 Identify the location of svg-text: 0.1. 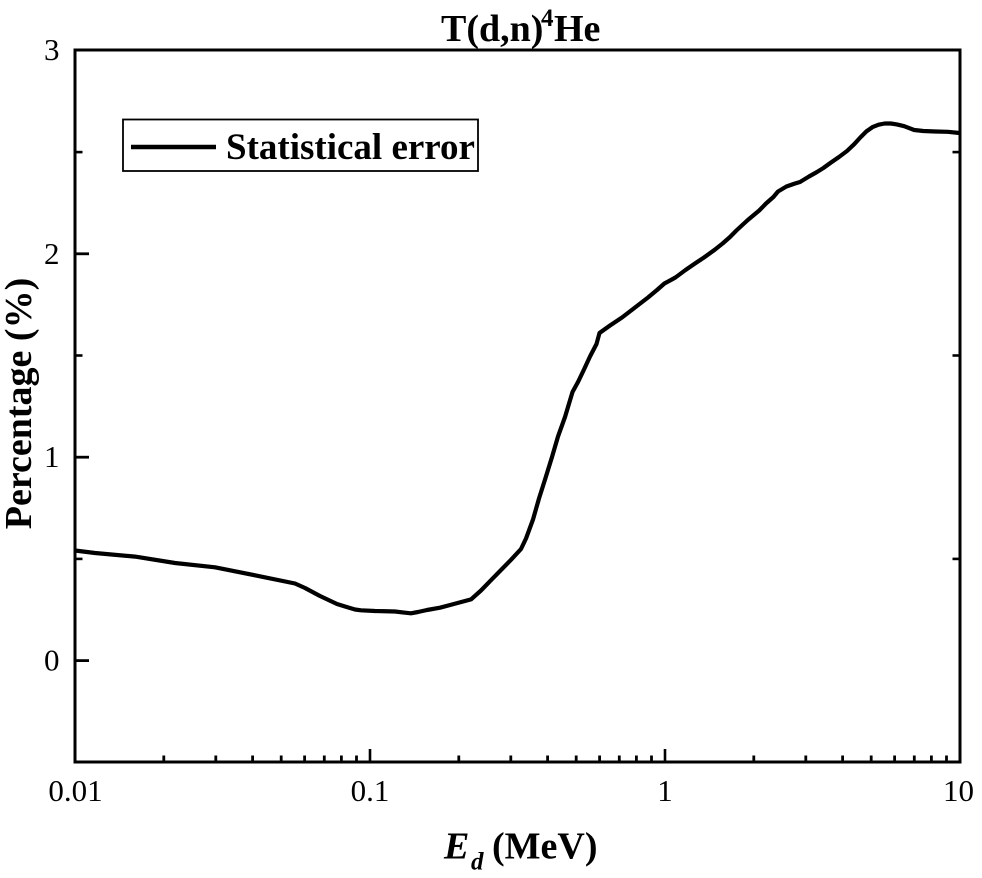
(370, 790).